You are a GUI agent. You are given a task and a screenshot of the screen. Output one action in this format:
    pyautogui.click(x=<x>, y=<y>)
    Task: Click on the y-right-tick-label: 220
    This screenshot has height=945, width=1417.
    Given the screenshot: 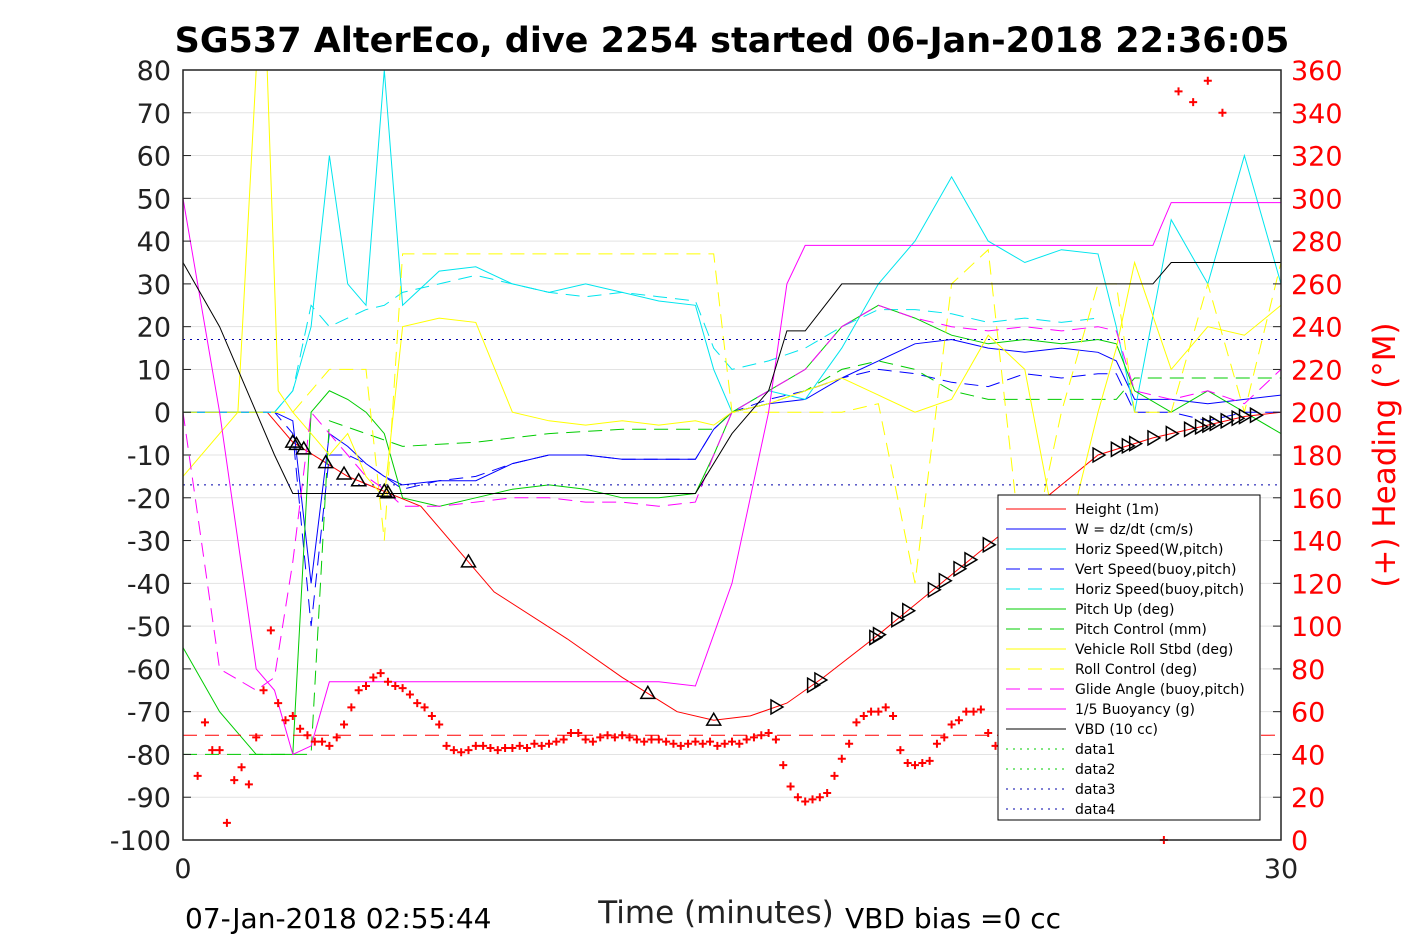 What is the action you would take?
    pyautogui.click(x=1317, y=370)
    